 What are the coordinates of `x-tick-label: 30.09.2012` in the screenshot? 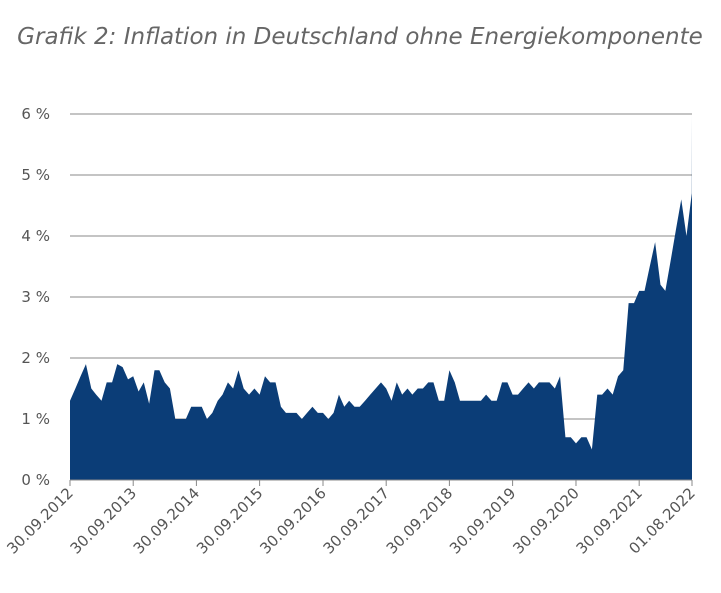 It's located at (39, 520).